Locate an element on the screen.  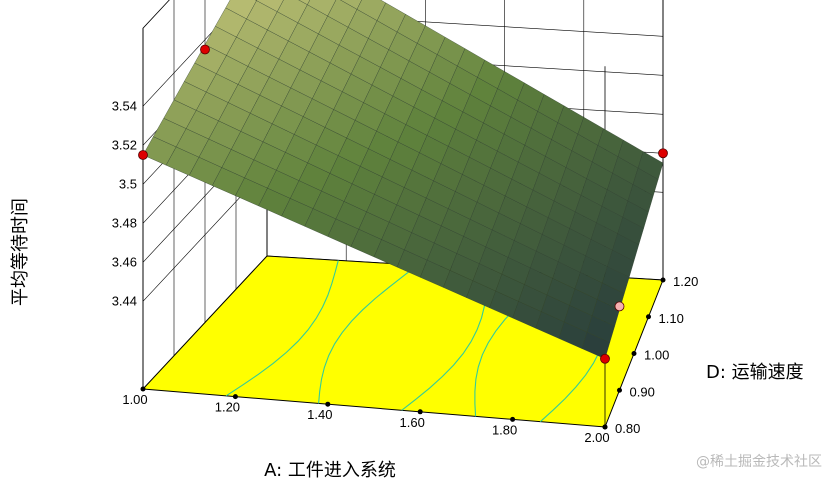
z-axis-title: 平均等待时间 is located at coordinates (20, 252).